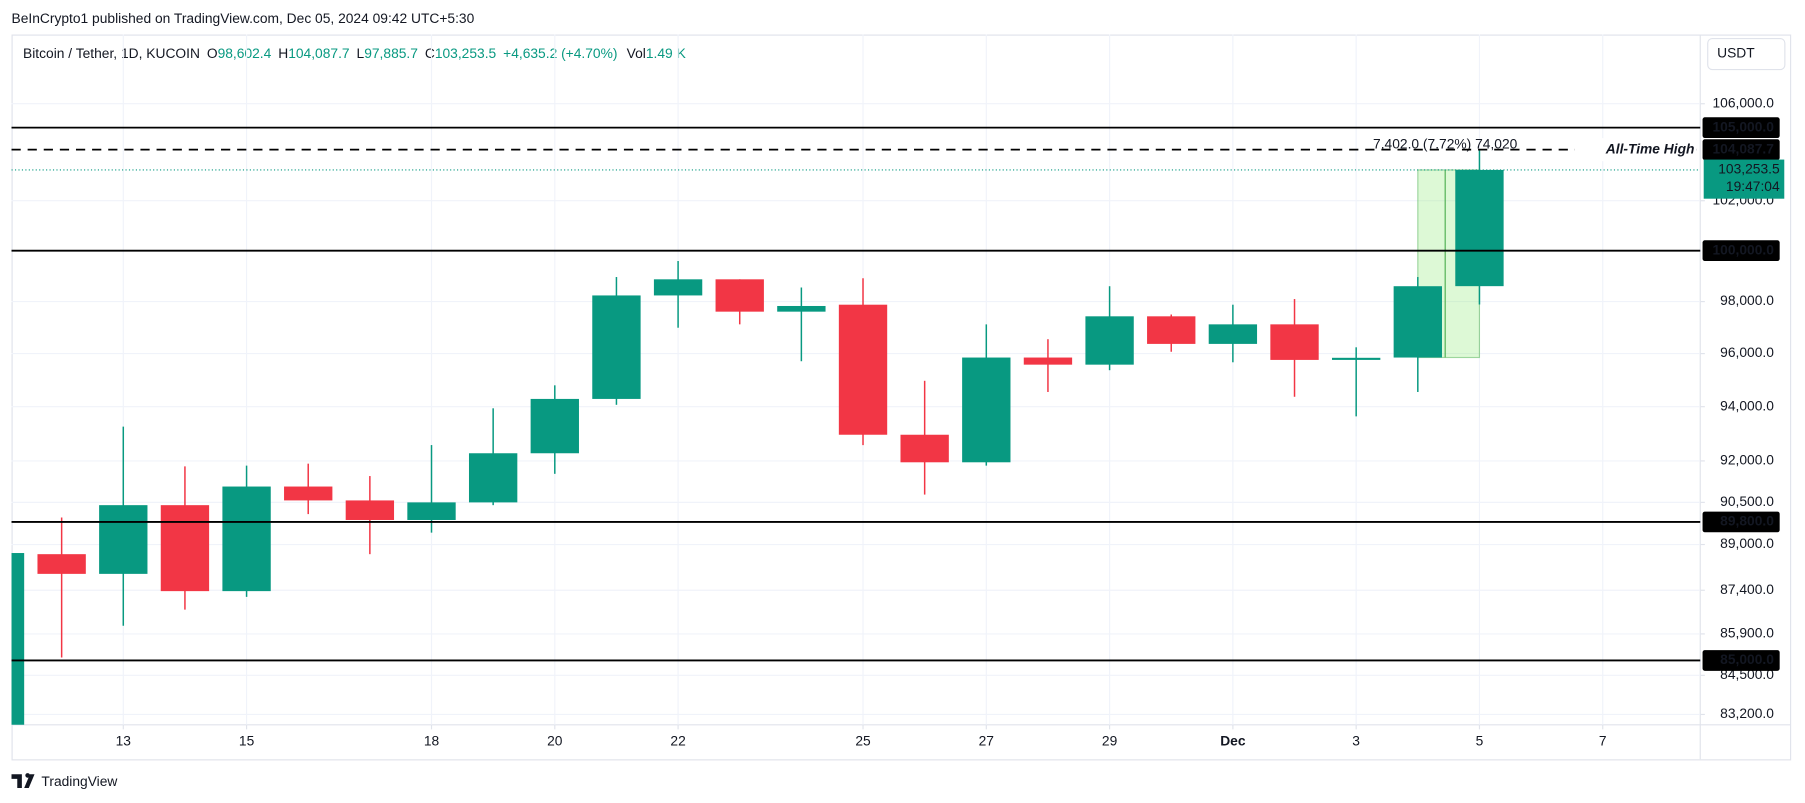  Describe the element at coordinates (247, 741) in the screenshot. I see `x-tick-label: 15` at that location.